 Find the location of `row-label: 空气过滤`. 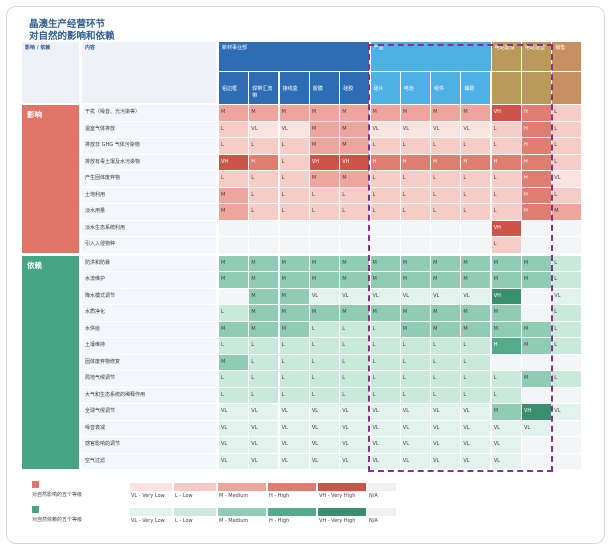

row-label: 空气过滤 is located at coordinates (149, 461).